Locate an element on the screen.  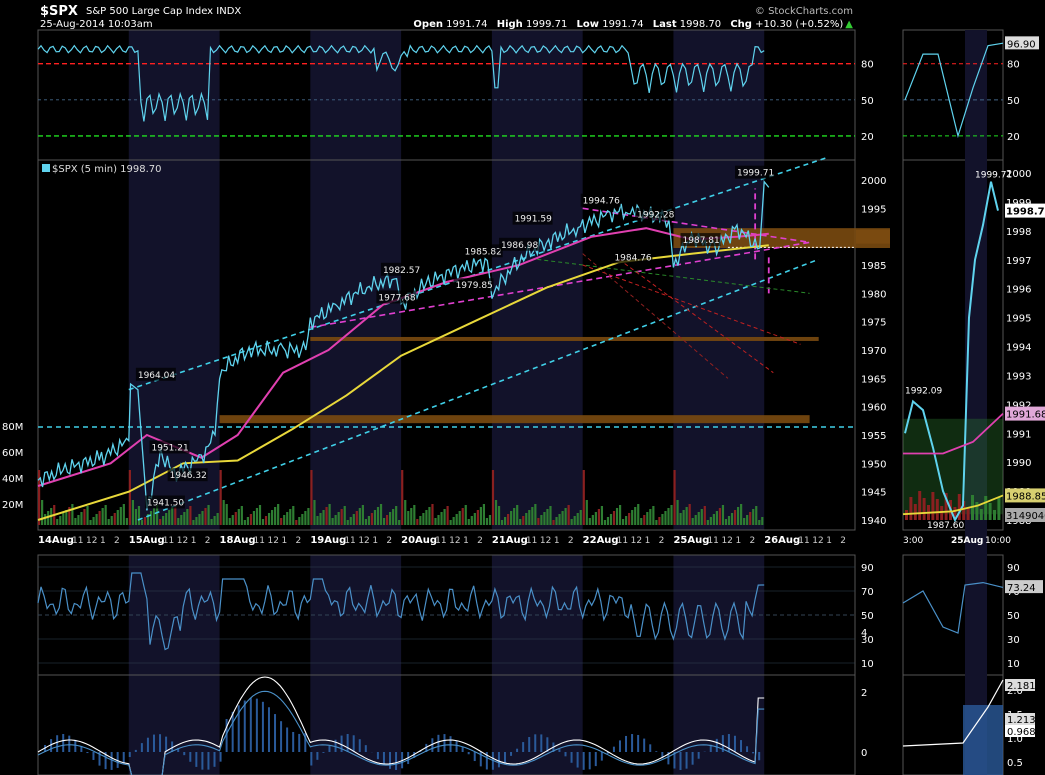
rsi-bottom-line is located at coordinates (401, 611).